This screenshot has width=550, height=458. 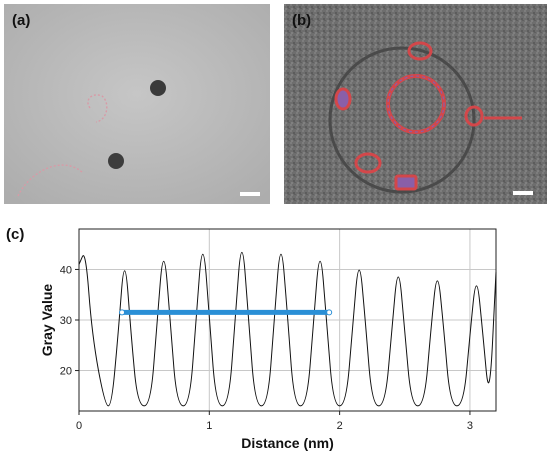 What do you see at coordinates (122, 312) in the screenshot?
I see `measurement-bar-start` at bounding box center [122, 312].